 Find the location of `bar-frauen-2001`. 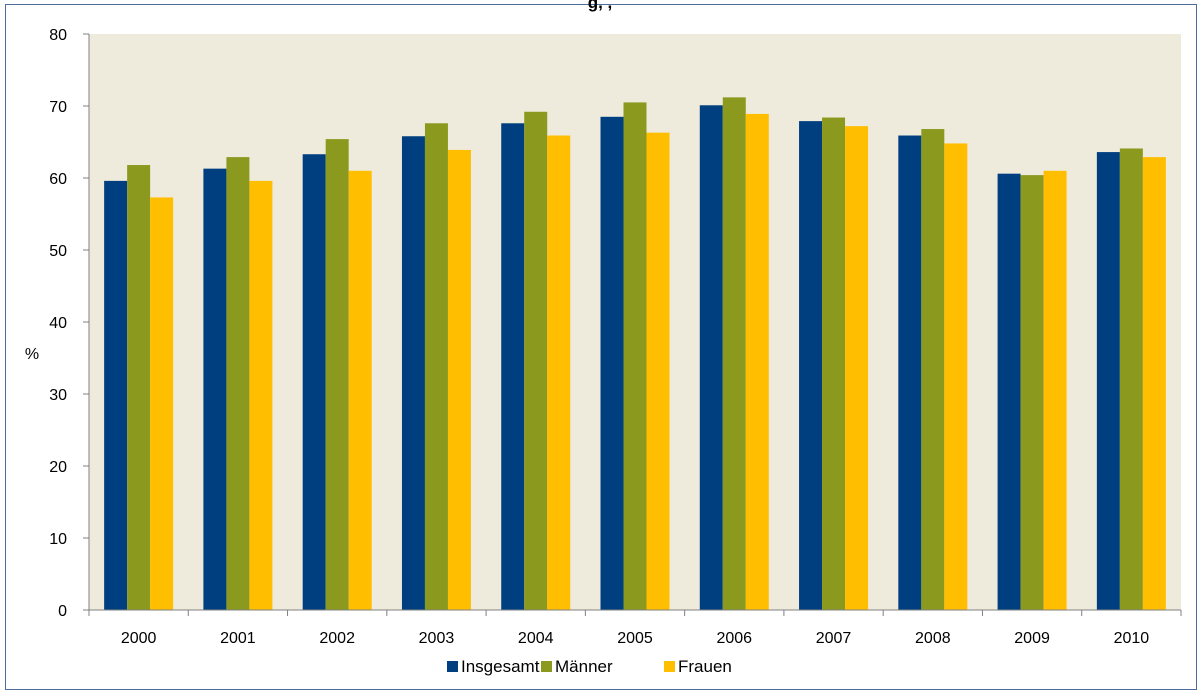

bar-frauen-2001 is located at coordinates (261, 395).